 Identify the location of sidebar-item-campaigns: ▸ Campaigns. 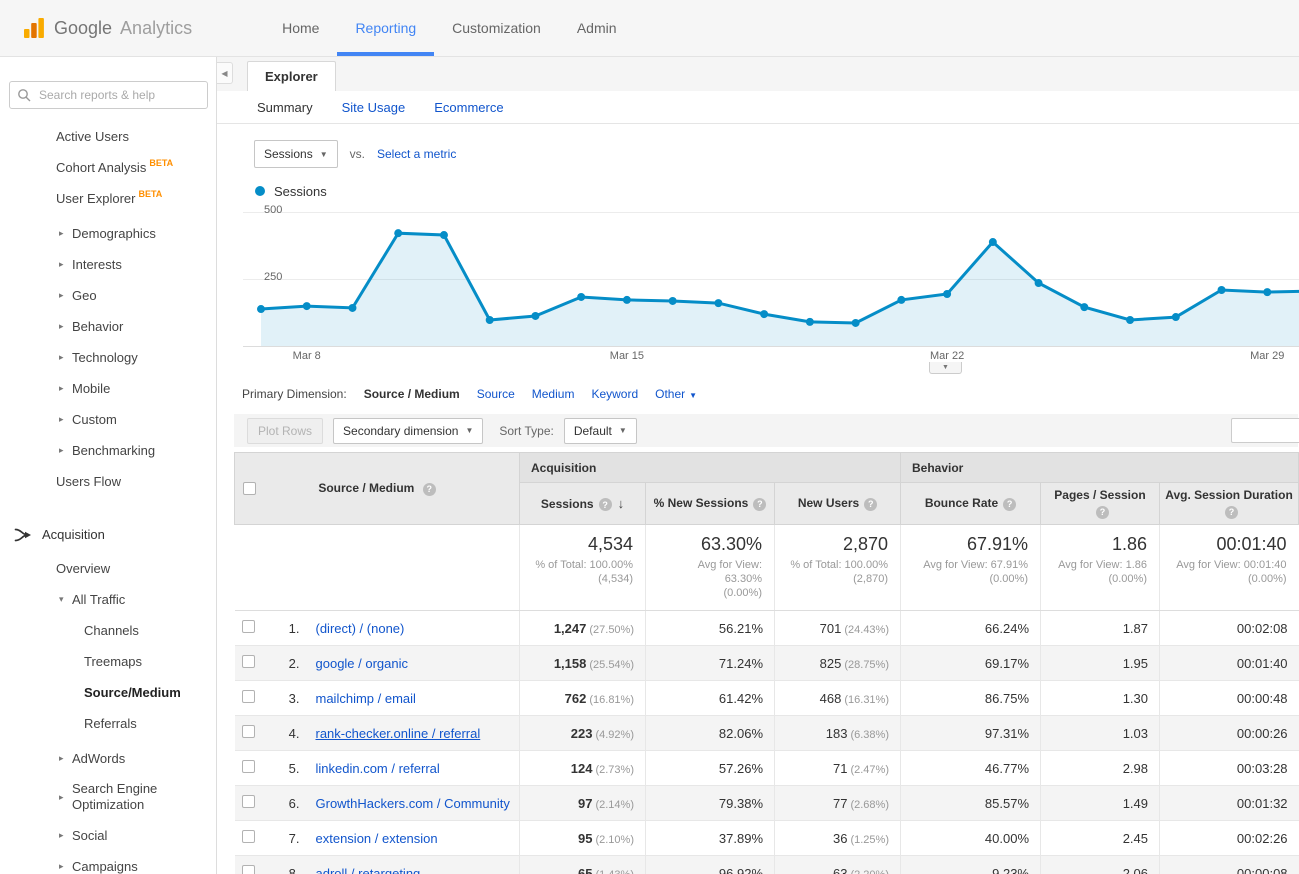
(108, 862).